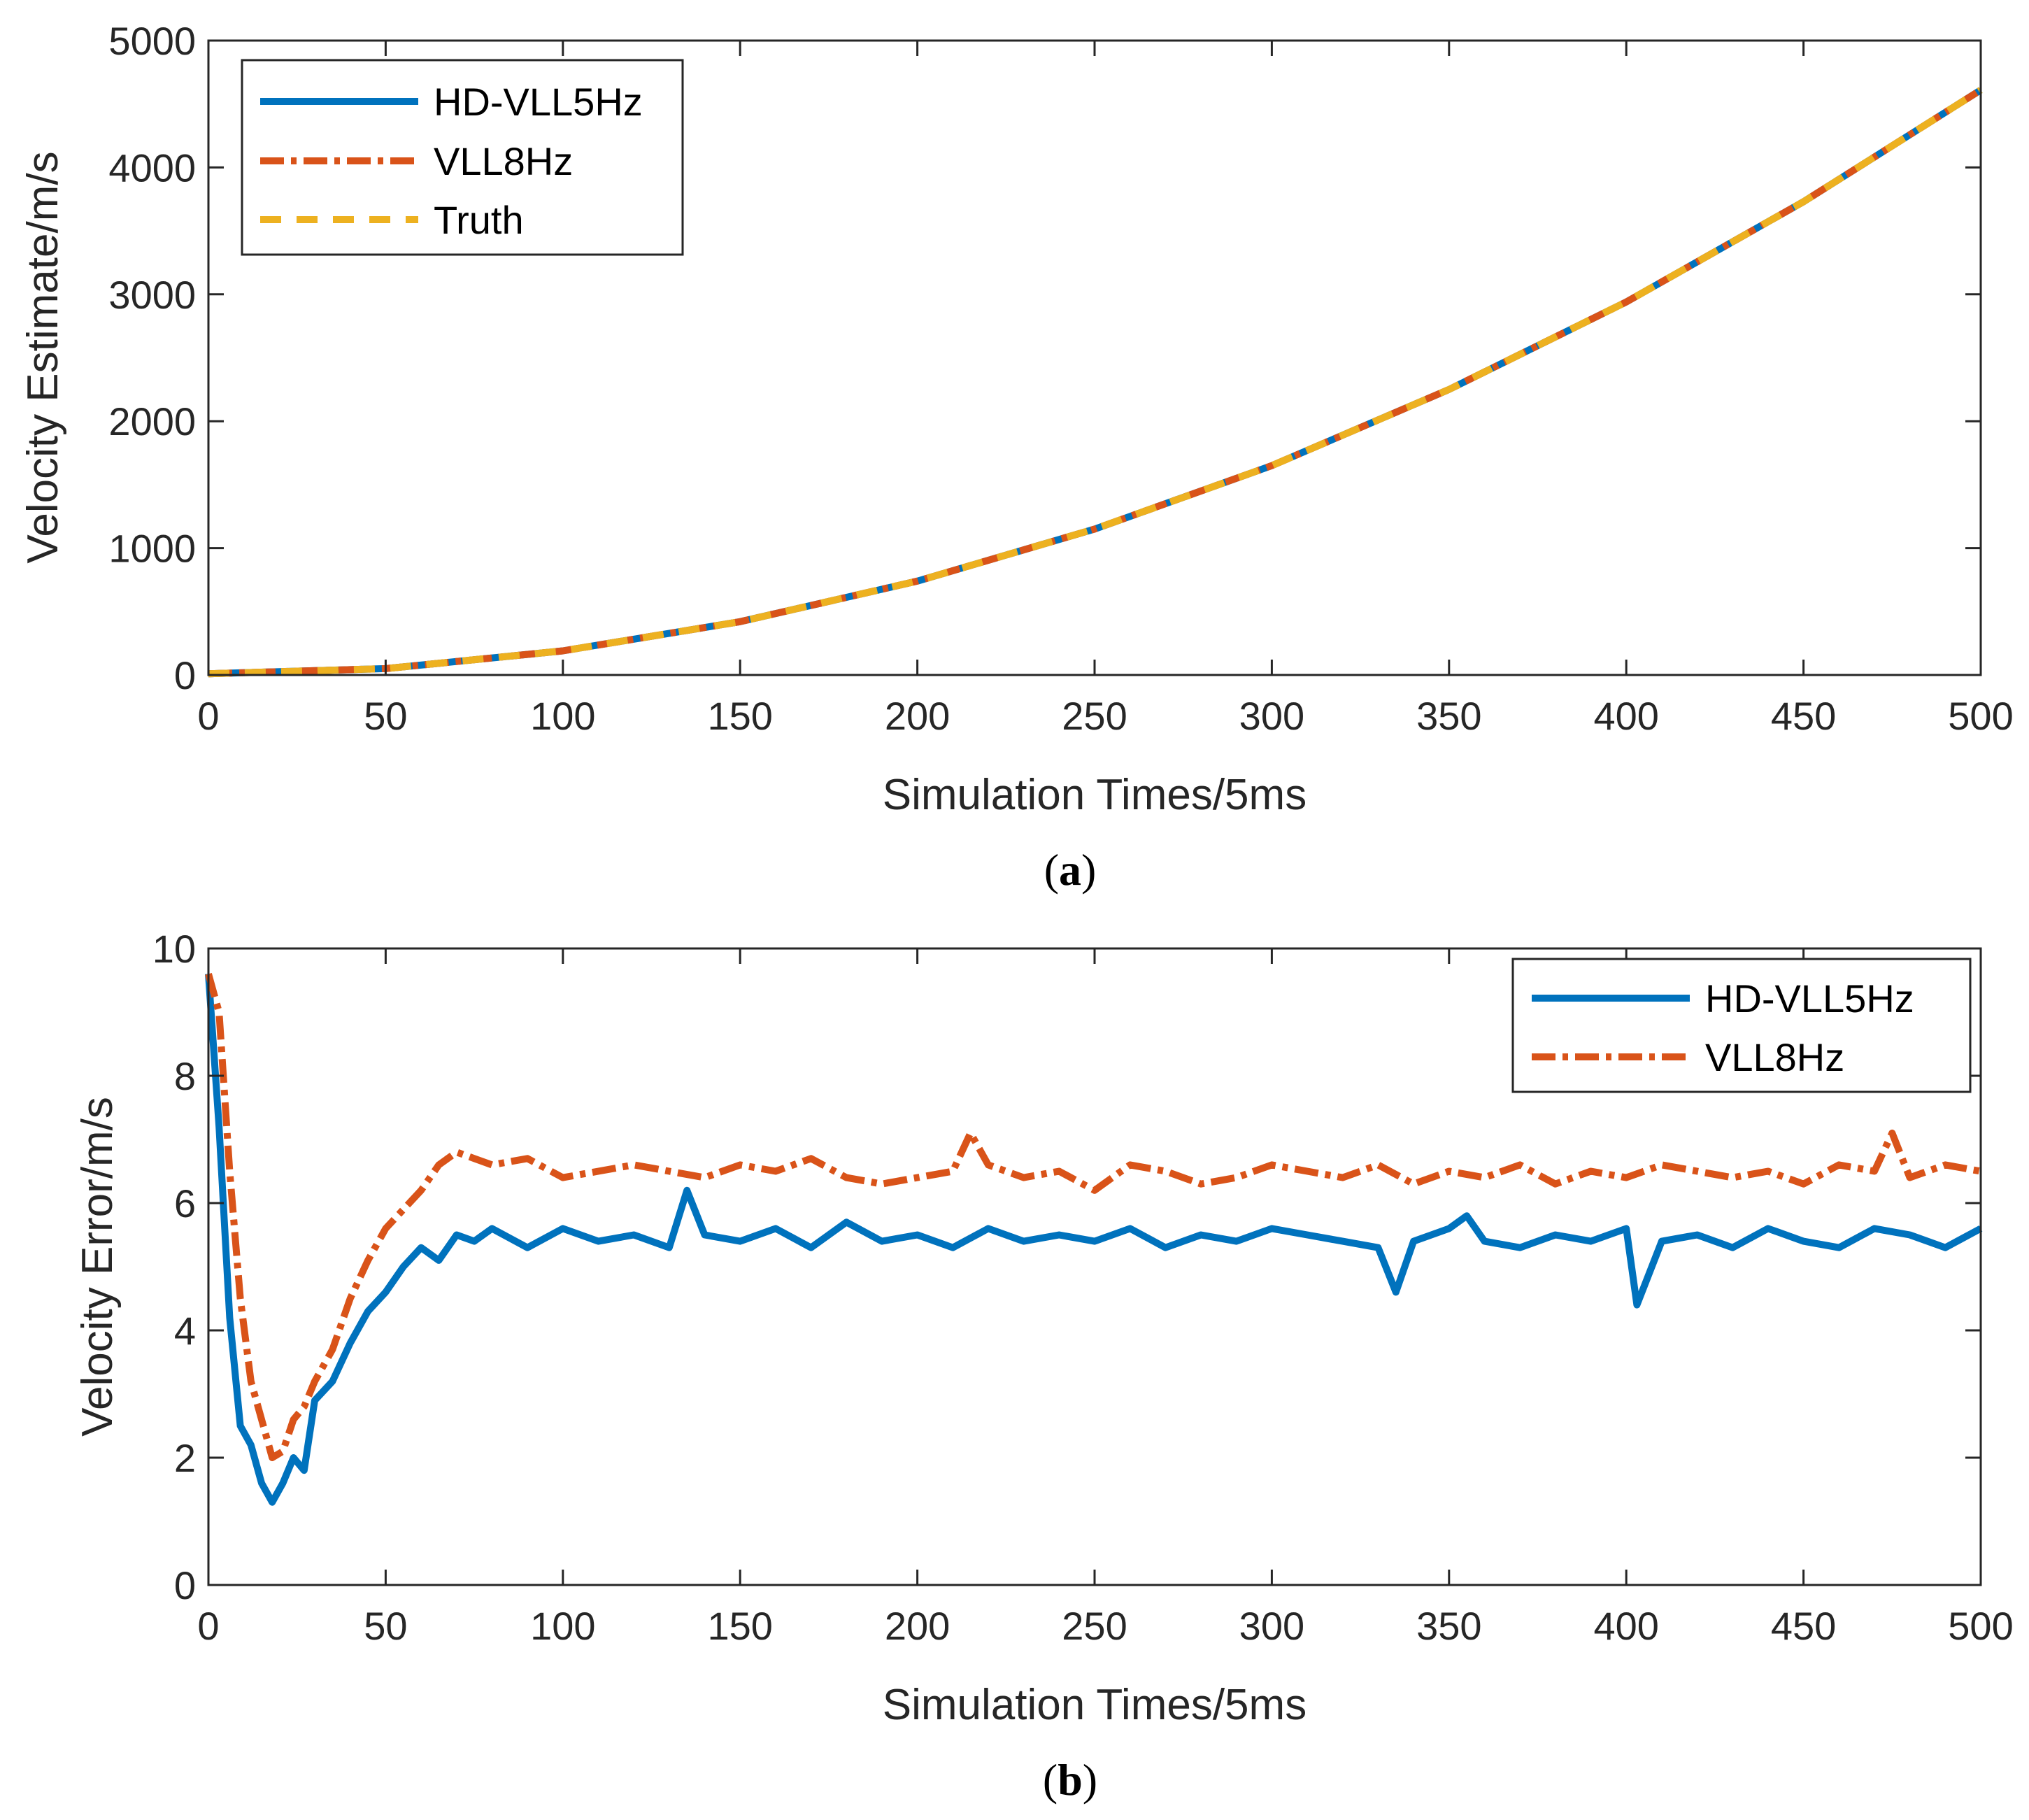  What do you see at coordinates (152, 167) in the screenshot?
I see `panel-a-ytick-label-4: 4000` at bounding box center [152, 167].